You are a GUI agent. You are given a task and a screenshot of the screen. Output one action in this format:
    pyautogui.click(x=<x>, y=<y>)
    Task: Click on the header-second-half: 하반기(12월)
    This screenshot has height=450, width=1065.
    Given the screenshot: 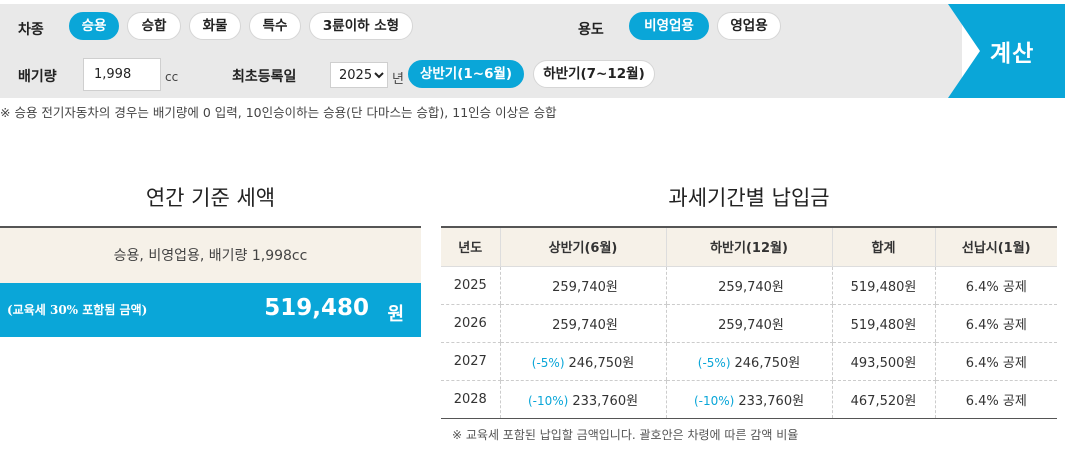 What is the action you would take?
    pyautogui.click(x=748, y=246)
    